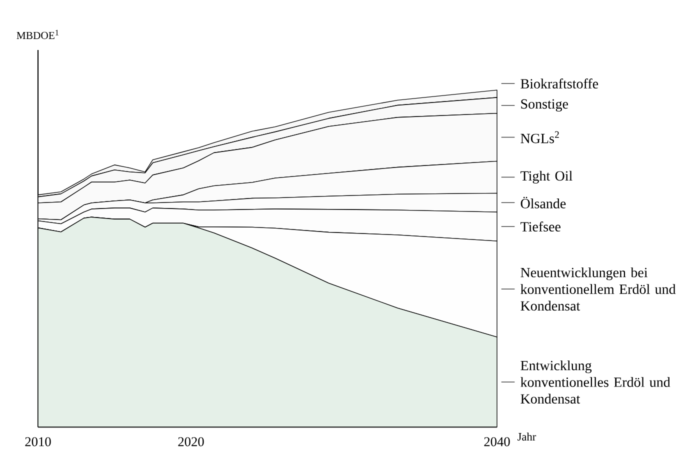 This screenshot has height=465, width=685. Describe the element at coordinates (559, 83) in the screenshot. I see `series-label: Biokraftstoffe` at that location.